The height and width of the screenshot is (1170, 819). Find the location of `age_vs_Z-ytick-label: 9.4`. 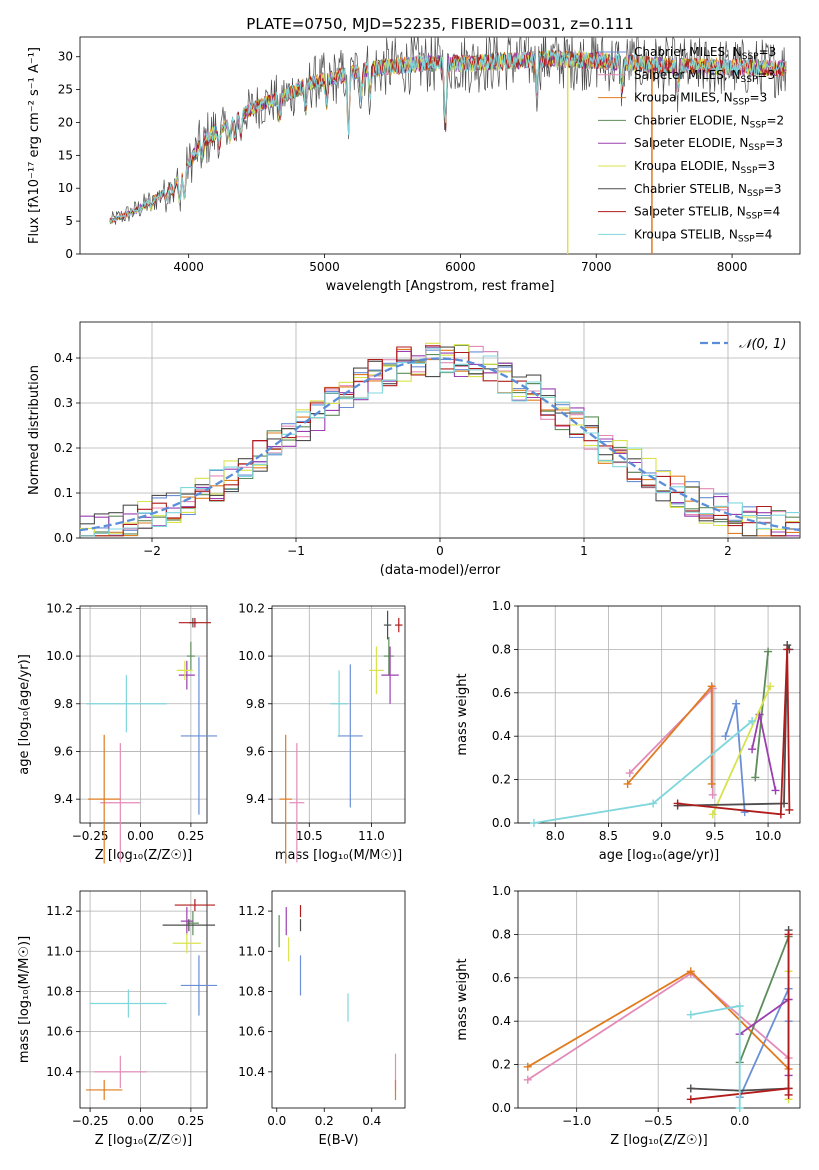

age_vs_Z-ytick-label: 9.4 is located at coordinates (63, 799).